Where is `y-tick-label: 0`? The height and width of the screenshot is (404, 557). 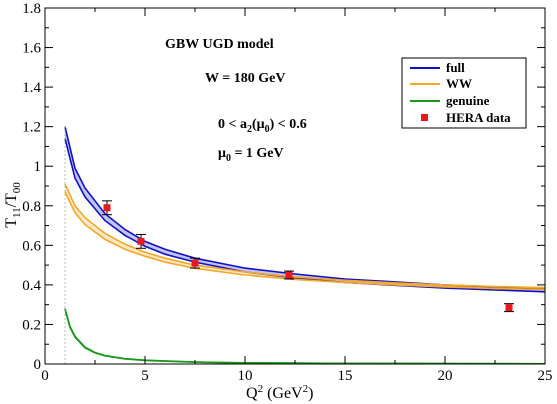
y-tick-label: 0 is located at coordinates (38, 365).